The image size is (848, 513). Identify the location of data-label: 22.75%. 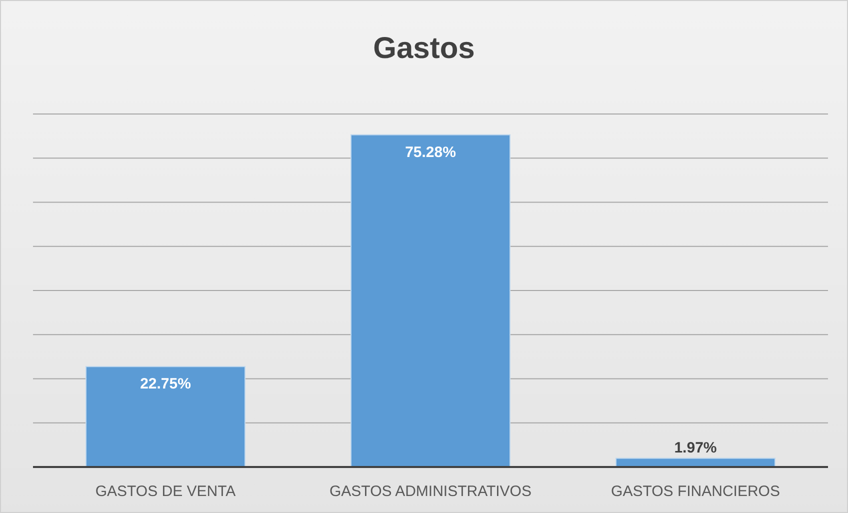
(165, 384).